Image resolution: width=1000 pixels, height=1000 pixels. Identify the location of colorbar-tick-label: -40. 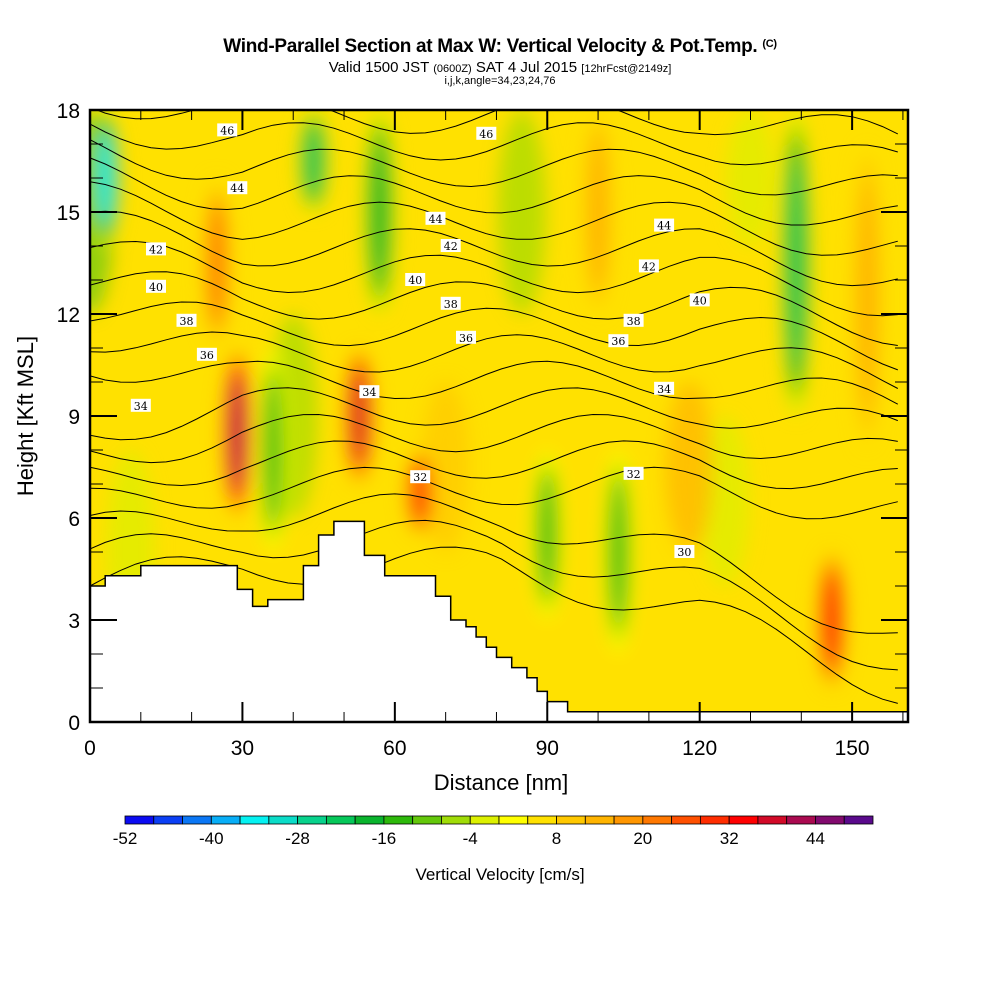
(211, 838).